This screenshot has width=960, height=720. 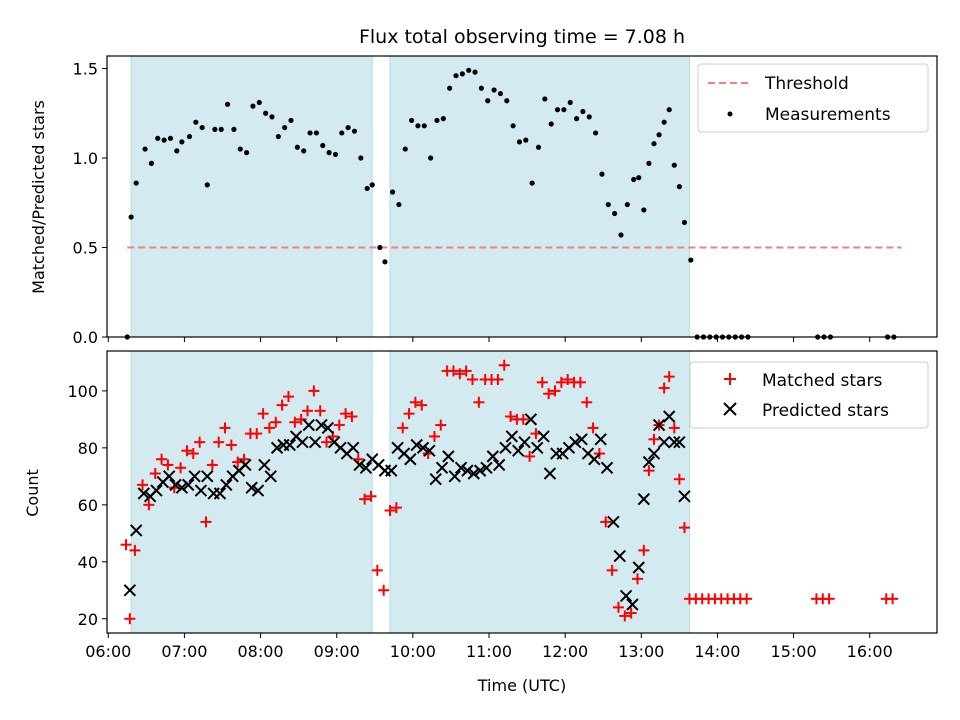 I want to click on x-tick-label: 13:00, so click(x=641, y=651).